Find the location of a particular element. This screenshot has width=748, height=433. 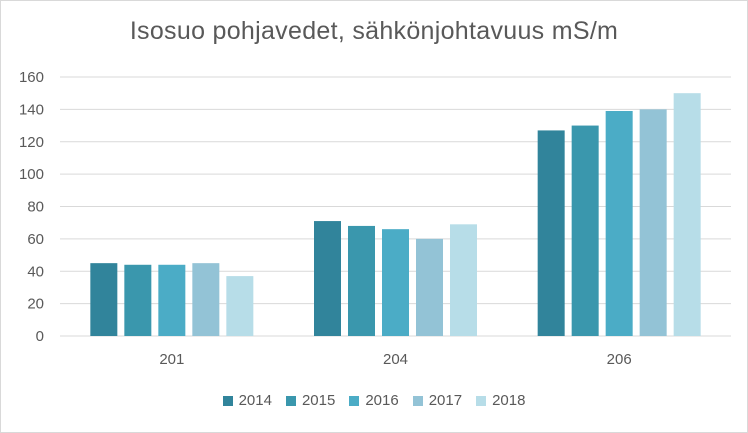

y-tick-label: 80 is located at coordinates (35, 207).